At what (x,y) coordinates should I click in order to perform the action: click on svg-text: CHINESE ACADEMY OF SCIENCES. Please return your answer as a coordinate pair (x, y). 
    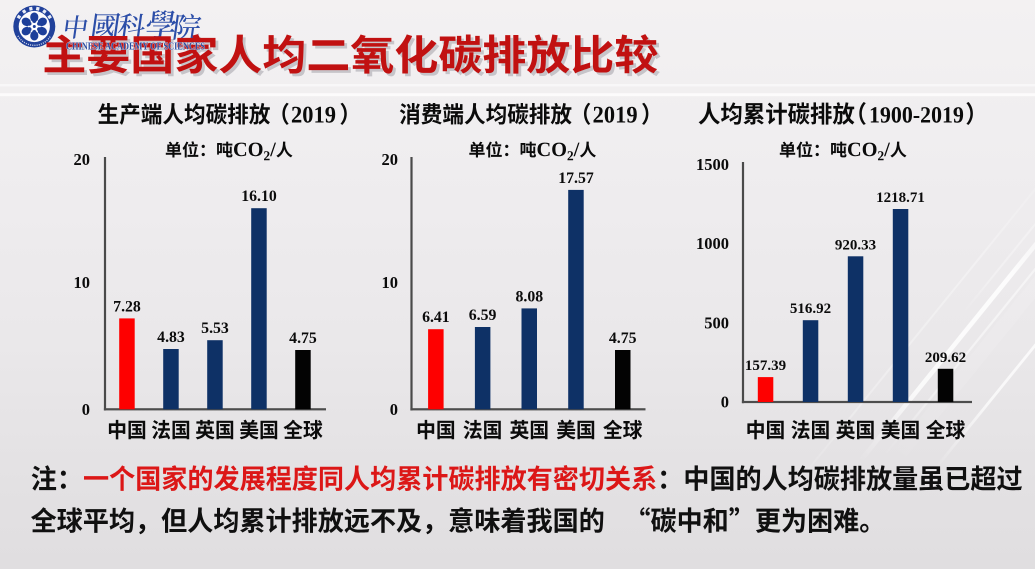
    Looking at the image, I should click on (135, 47).